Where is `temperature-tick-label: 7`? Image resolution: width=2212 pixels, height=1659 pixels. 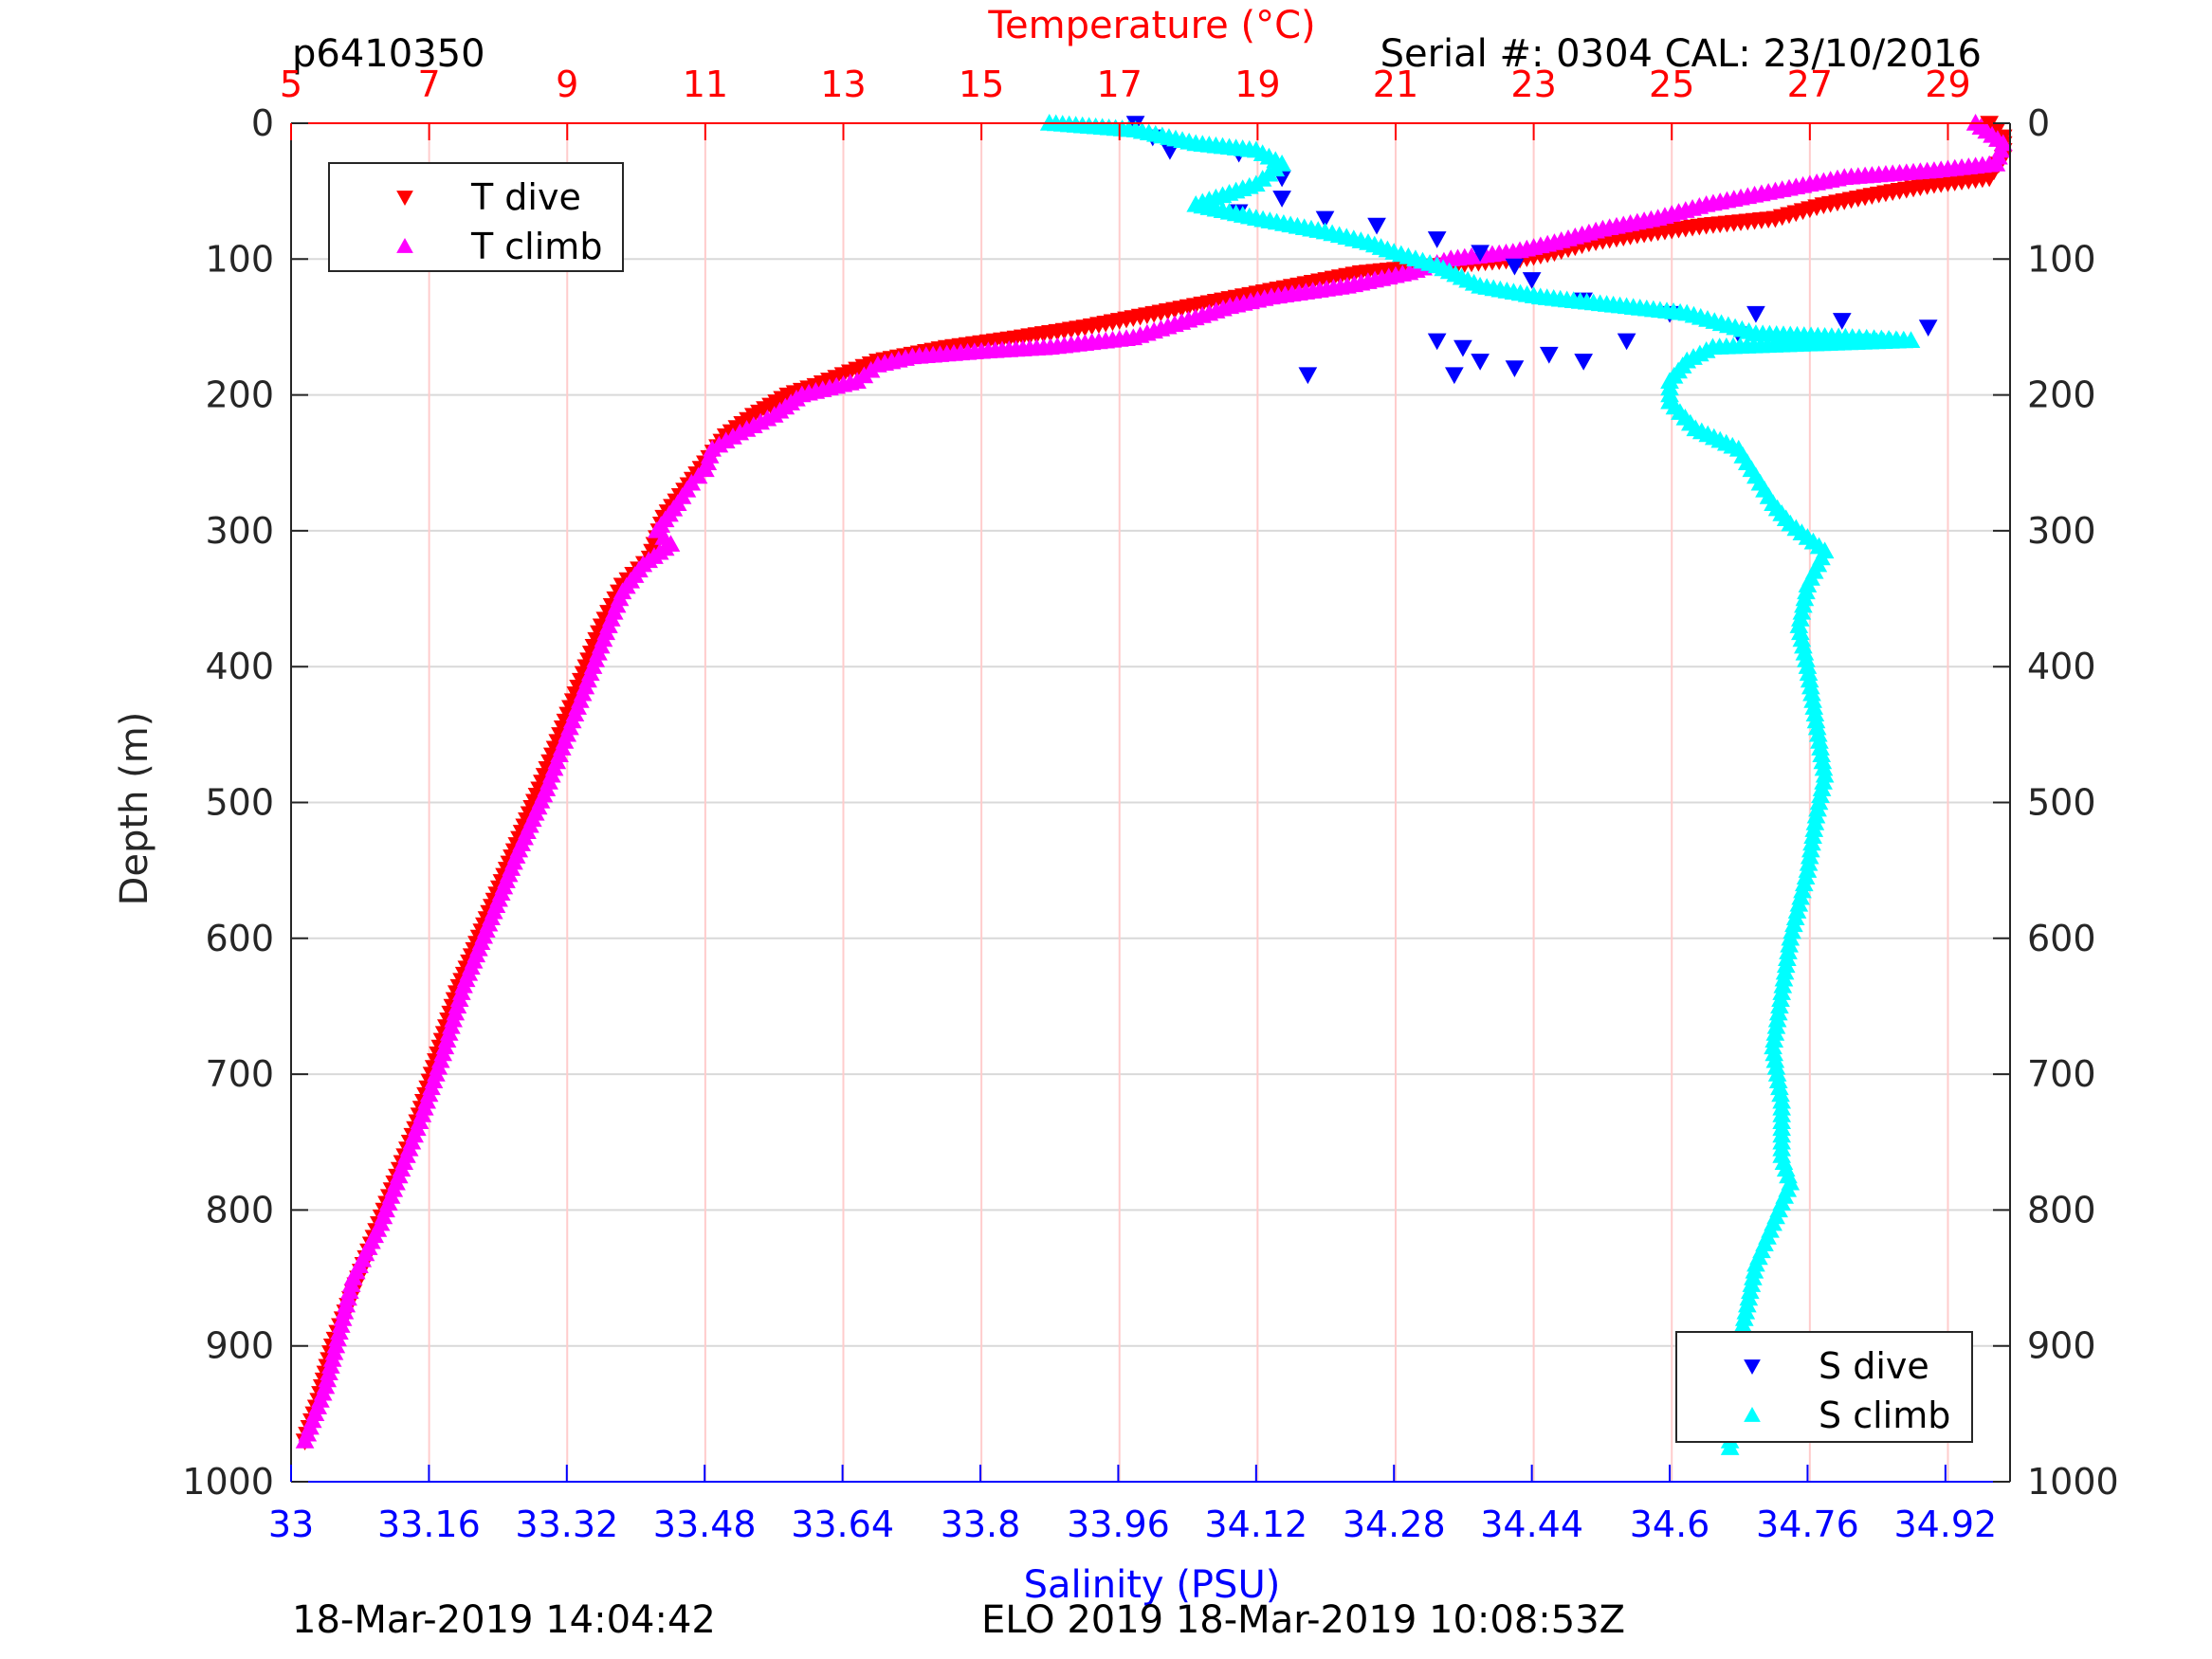
temperature-tick-label: 7 is located at coordinates (429, 84).